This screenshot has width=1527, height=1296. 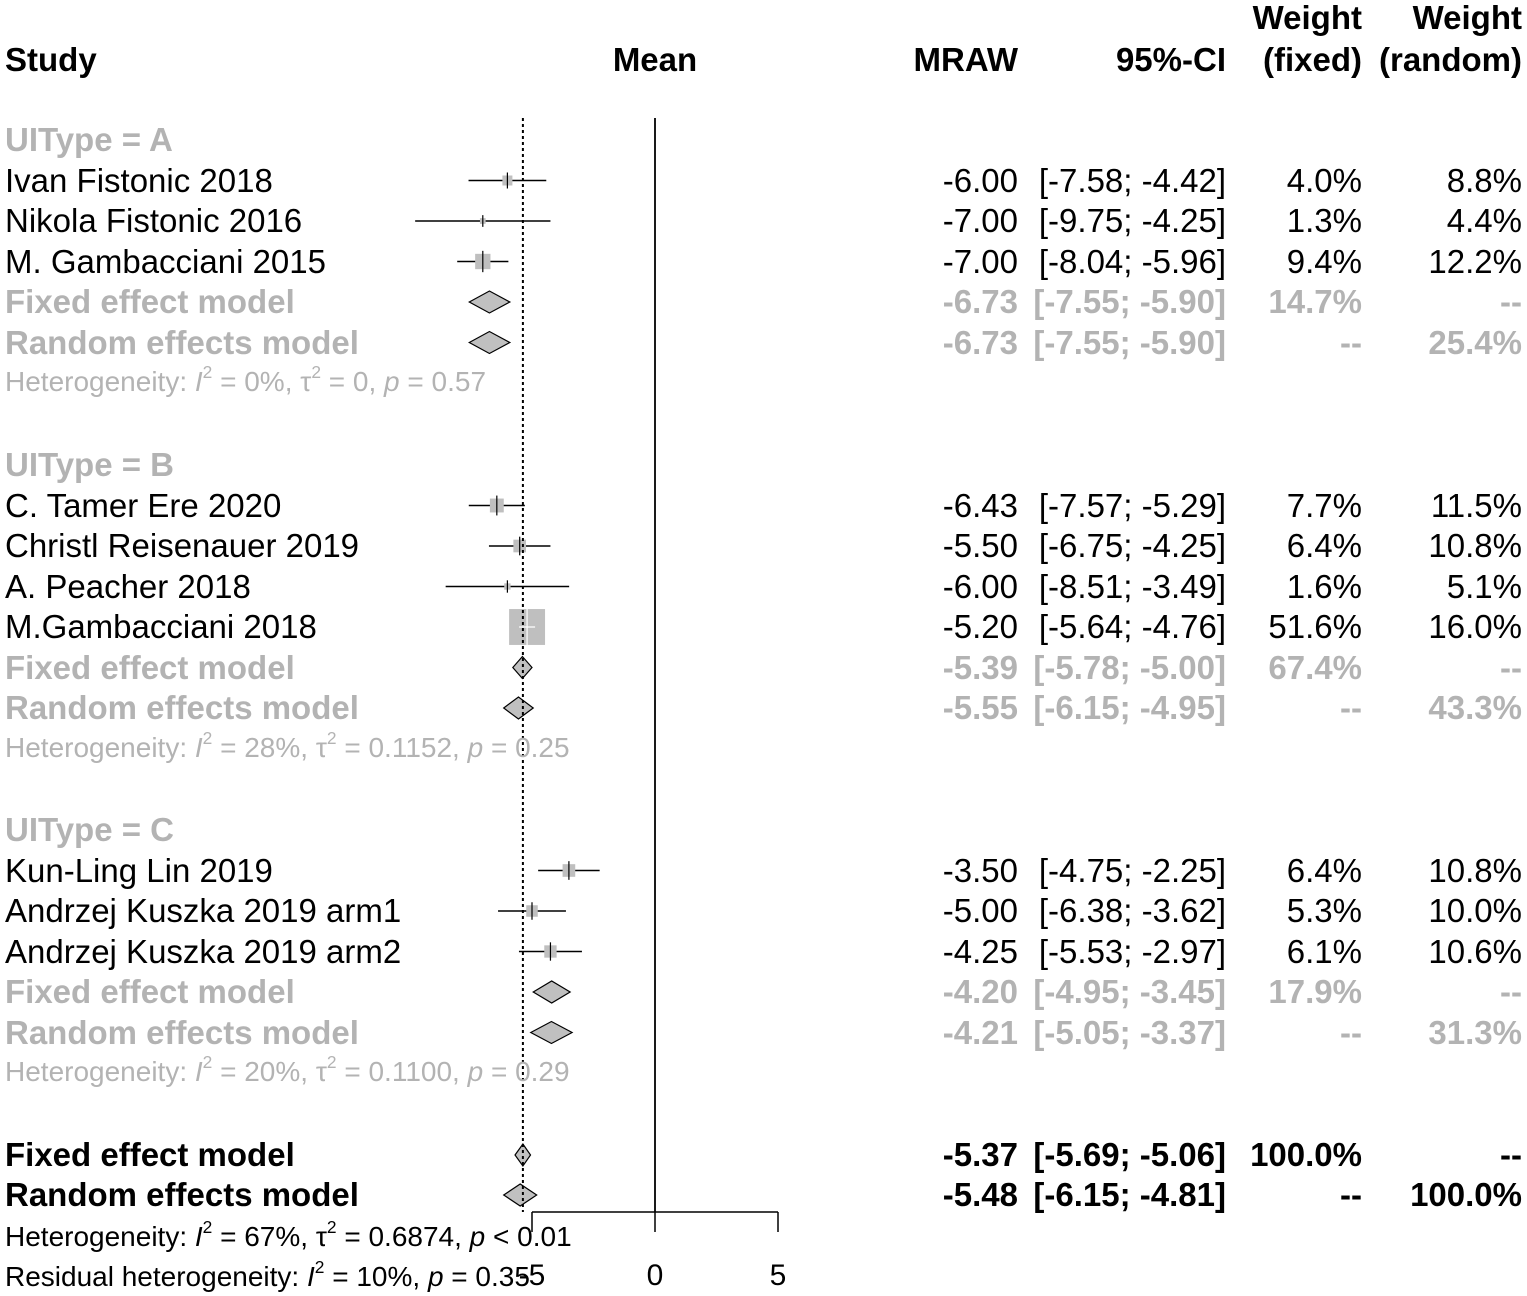 I want to click on mraw-value: -5.20, so click(x=980, y=626).